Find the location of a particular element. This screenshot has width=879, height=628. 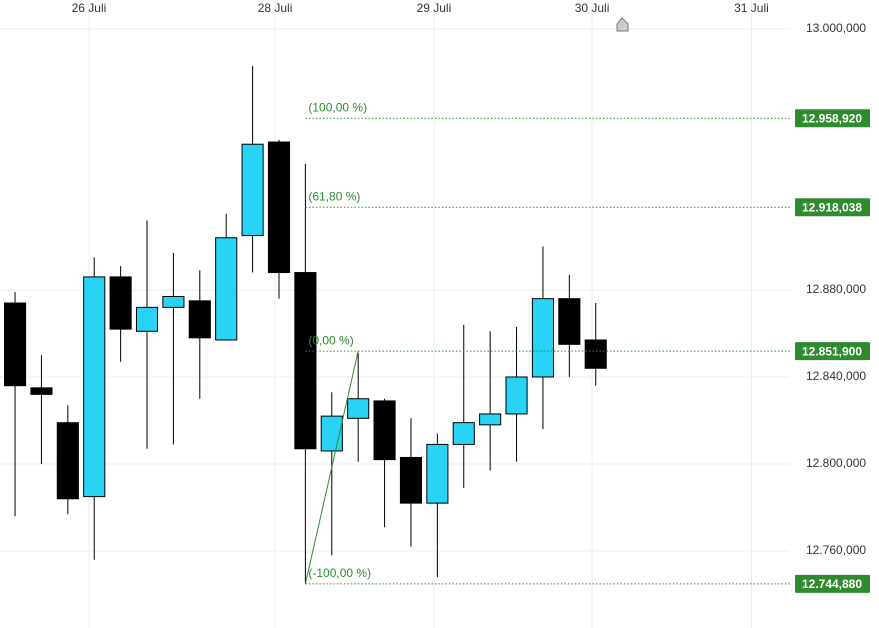

y-tick-label: 12.800,000 is located at coordinates (836, 463).